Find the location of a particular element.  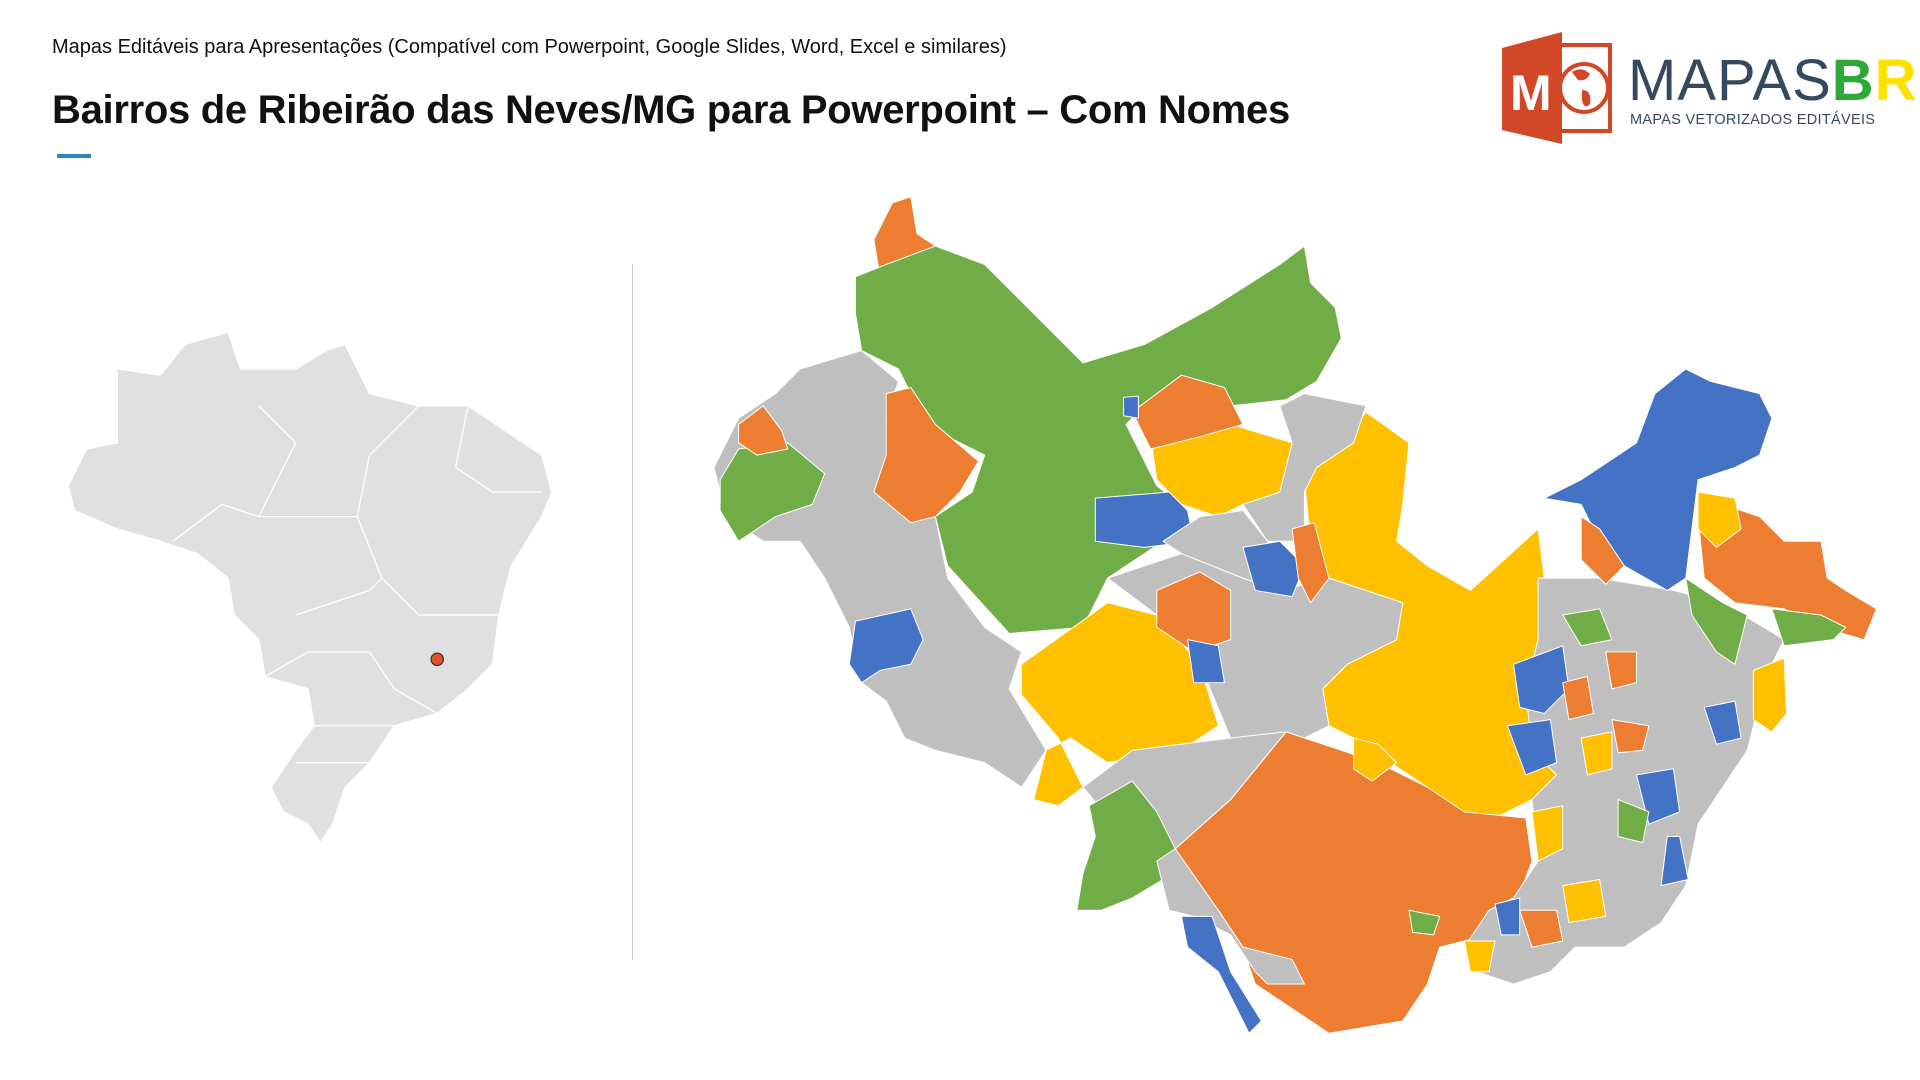

region-orange-east-c is located at coordinates (1630, 736).